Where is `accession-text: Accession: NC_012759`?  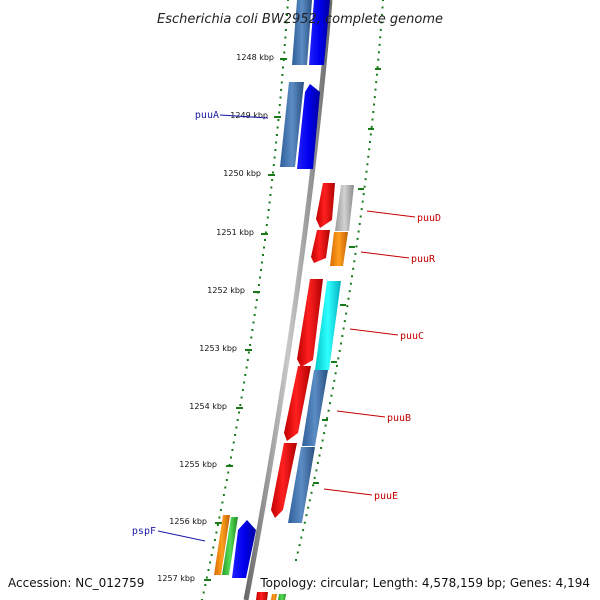 accession-text: Accession: NC_012759 is located at coordinates (76, 583).